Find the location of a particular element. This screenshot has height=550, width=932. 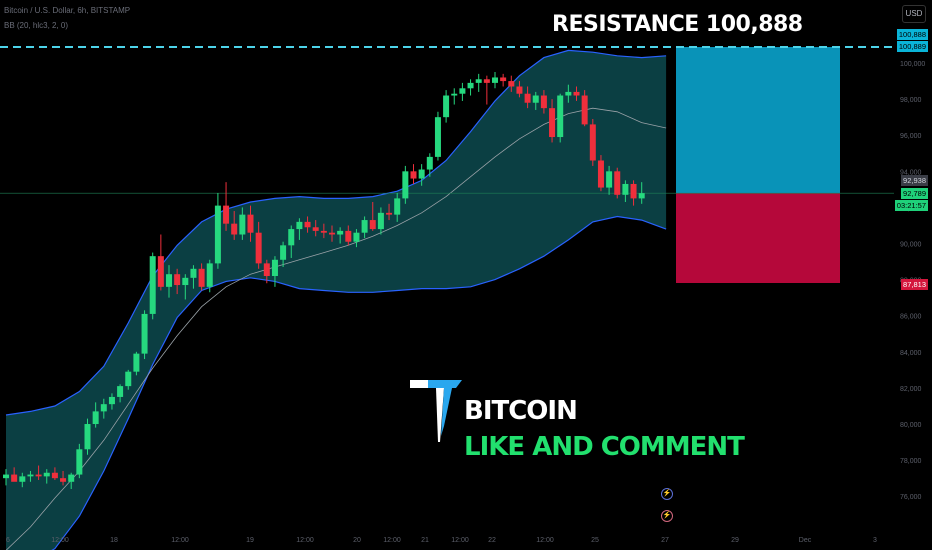

x-tick-label: 29 is located at coordinates (735, 540).